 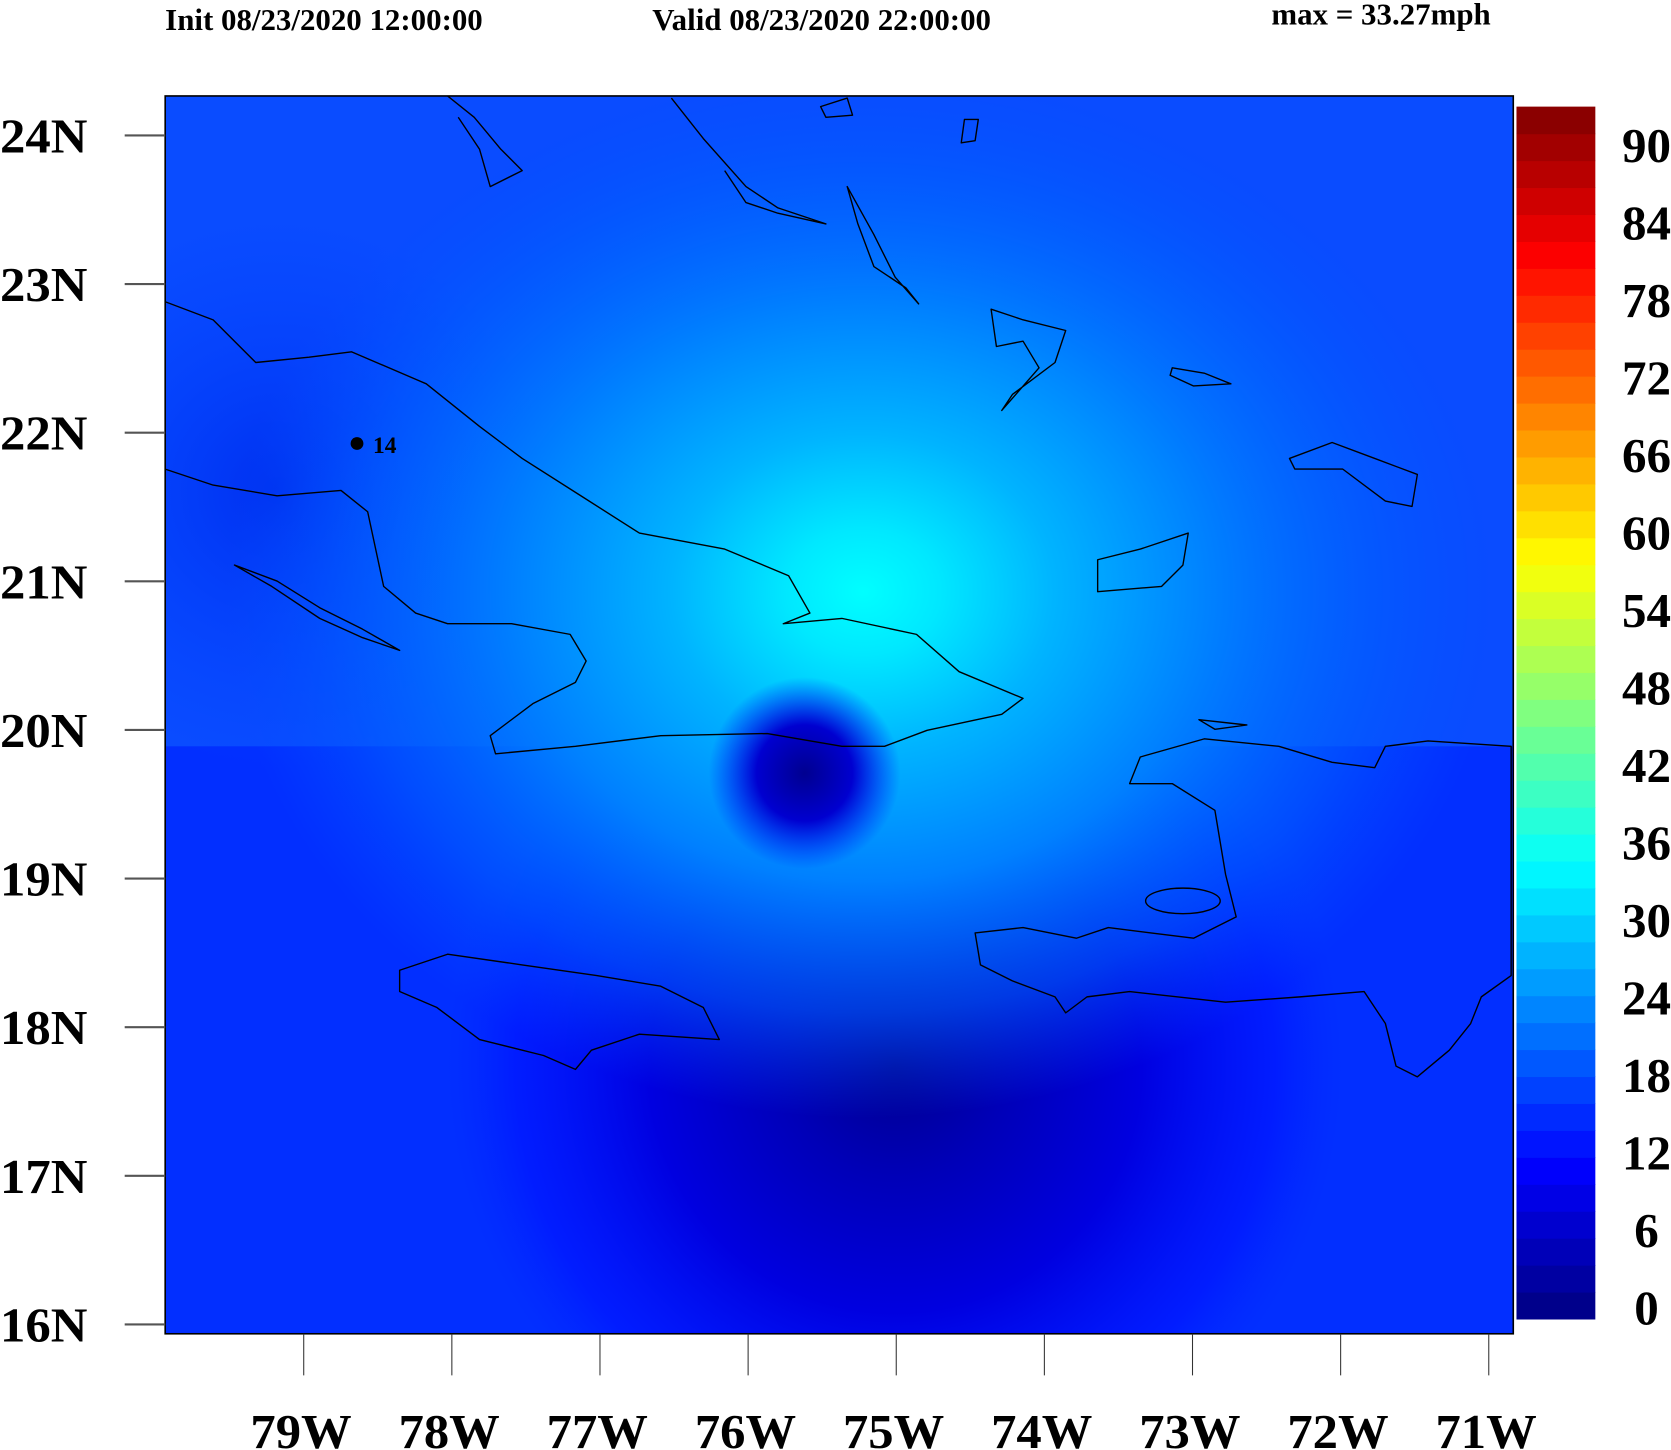 What do you see at coordinates (893, 1391) in the screenshot?
I see `longitude-axis: 79W 78W 77W 76W 75W 74W 73W 72W 71W` at bounding box center [893, 1391].